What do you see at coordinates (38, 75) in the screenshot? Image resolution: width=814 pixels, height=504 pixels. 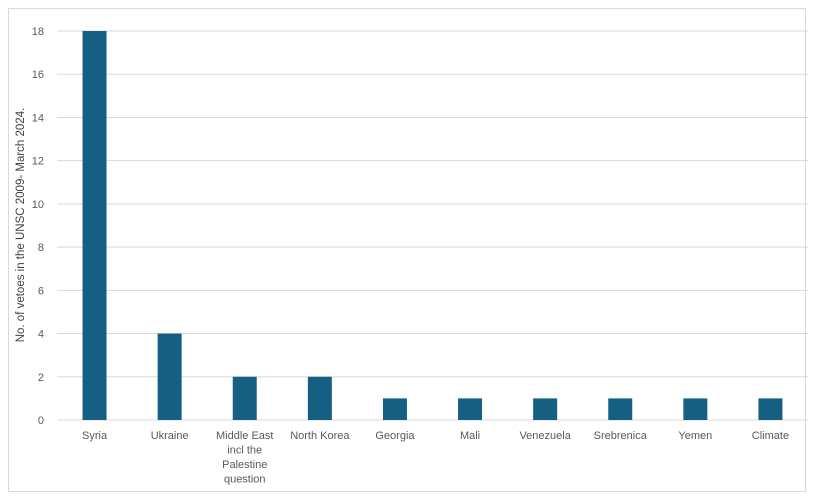 I see `y-tick-label: 16` at bounding box center [38, 75].